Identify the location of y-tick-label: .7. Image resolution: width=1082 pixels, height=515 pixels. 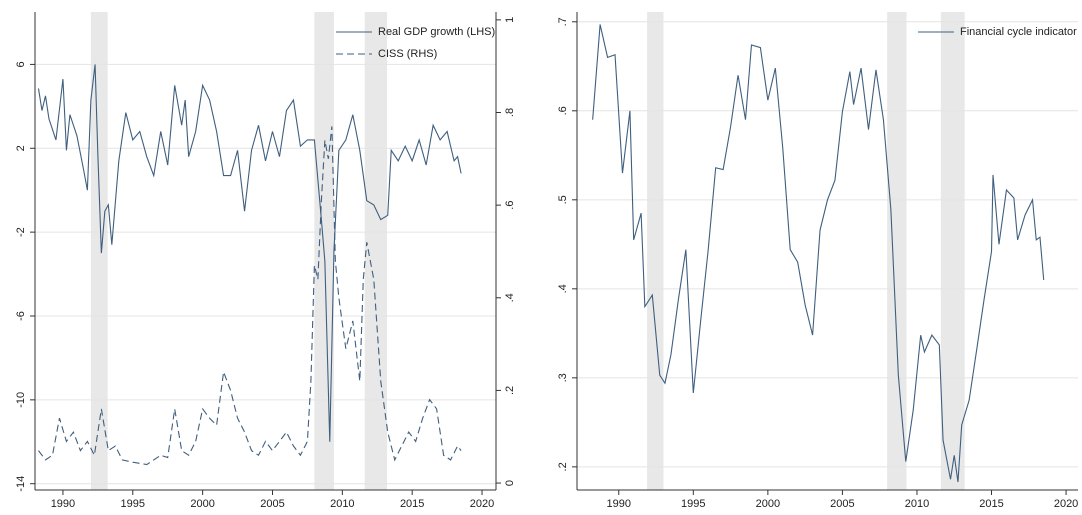
(563, 21).